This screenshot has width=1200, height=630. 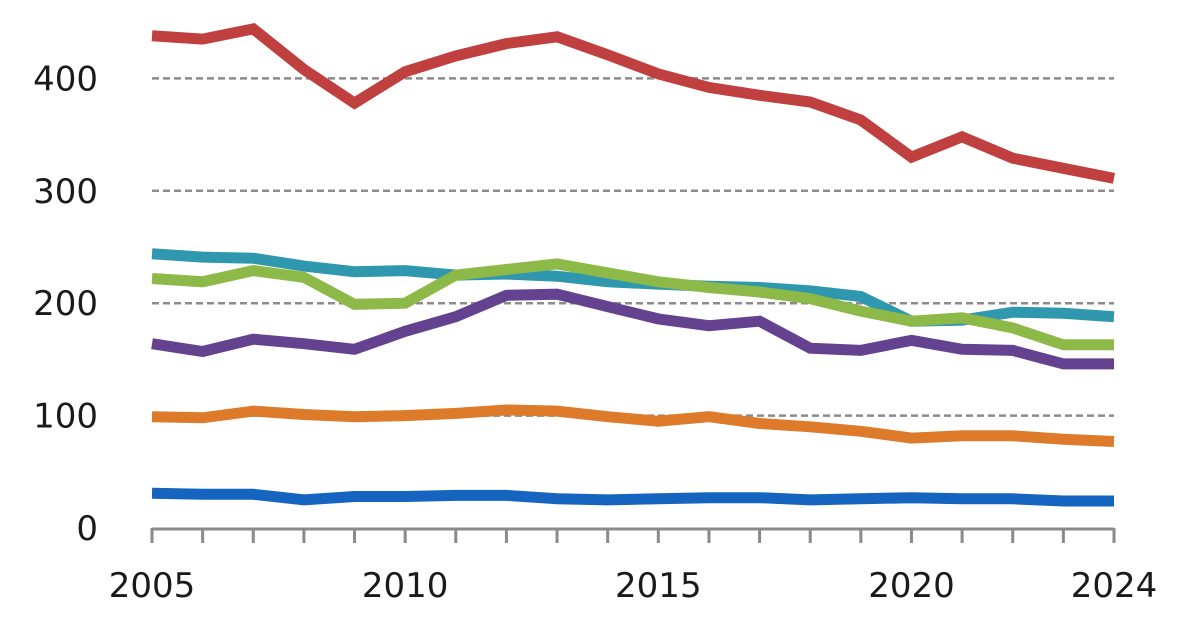 I want to click on x-tick-label-2024: 2024, so click(x=1114, y=586).